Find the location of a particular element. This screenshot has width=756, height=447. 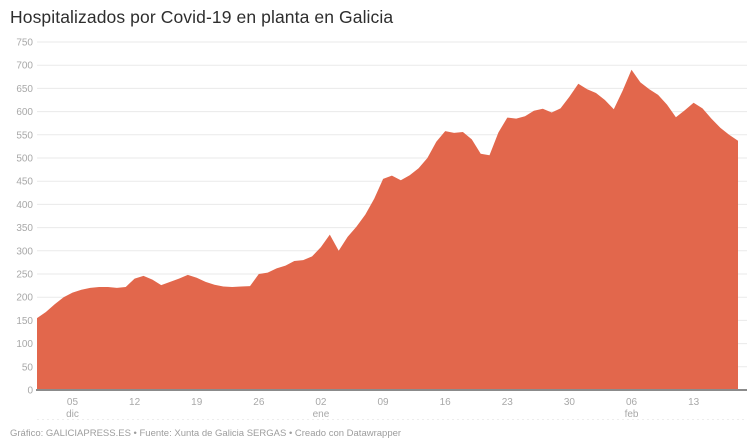

y-tick-label-550: 550 is located at coordinates (24, 135).